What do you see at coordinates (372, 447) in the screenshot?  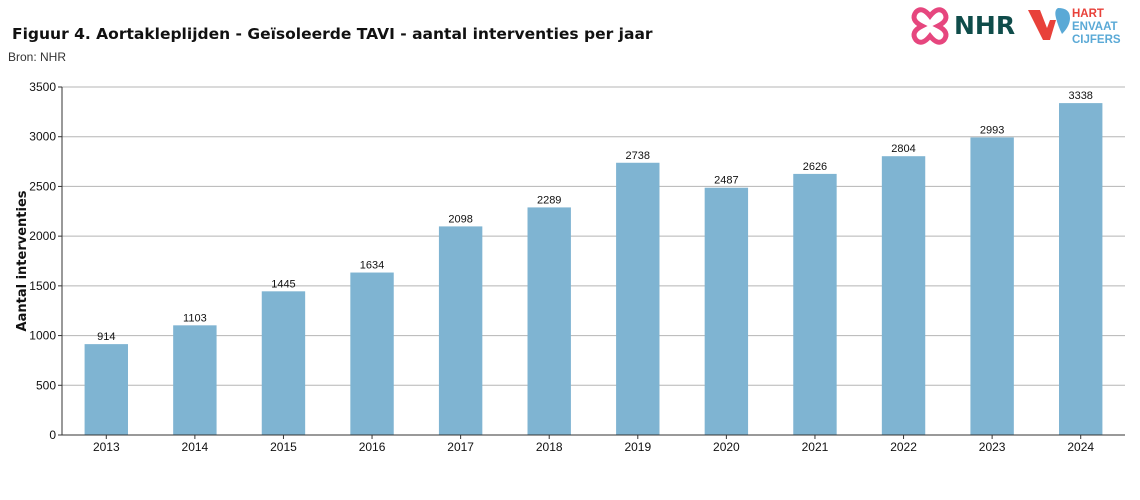 I see `x-tick-label-2016: 2016` at bounding box center [372, 447].